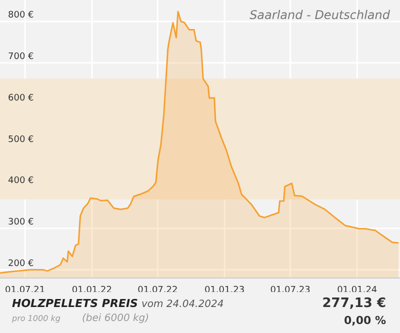 The height and width of the screenshot is (333, 400). I want to click on text: 277,13 €, so click(354, 303).